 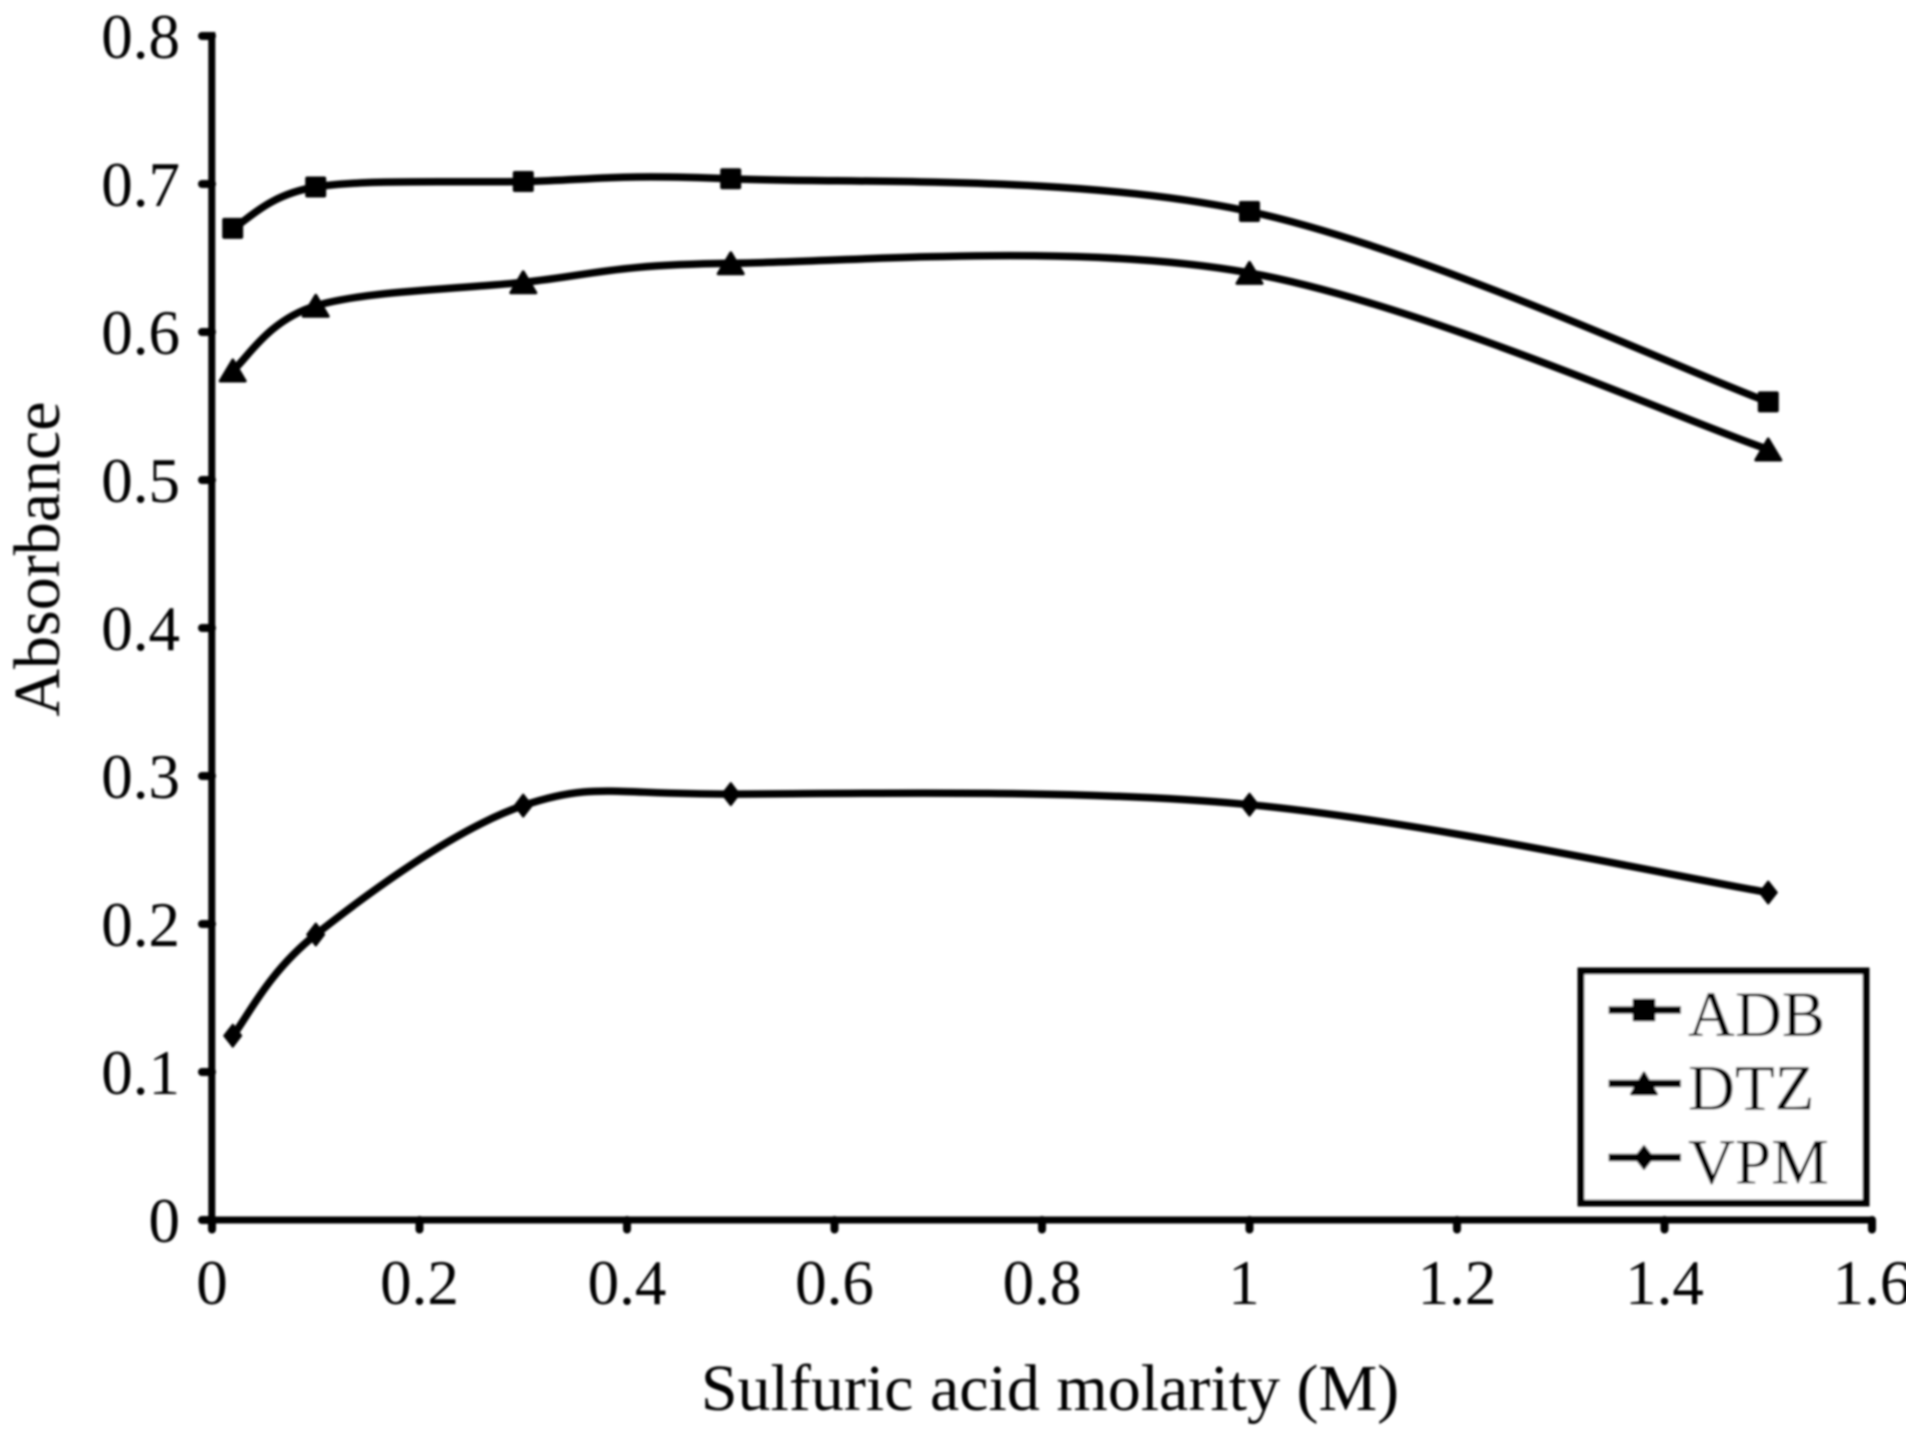 What do you see at coordinates (1869, 1283) in the screenshot?
I see `svg-text: 1.6` at bounding box center [1869, 1283].